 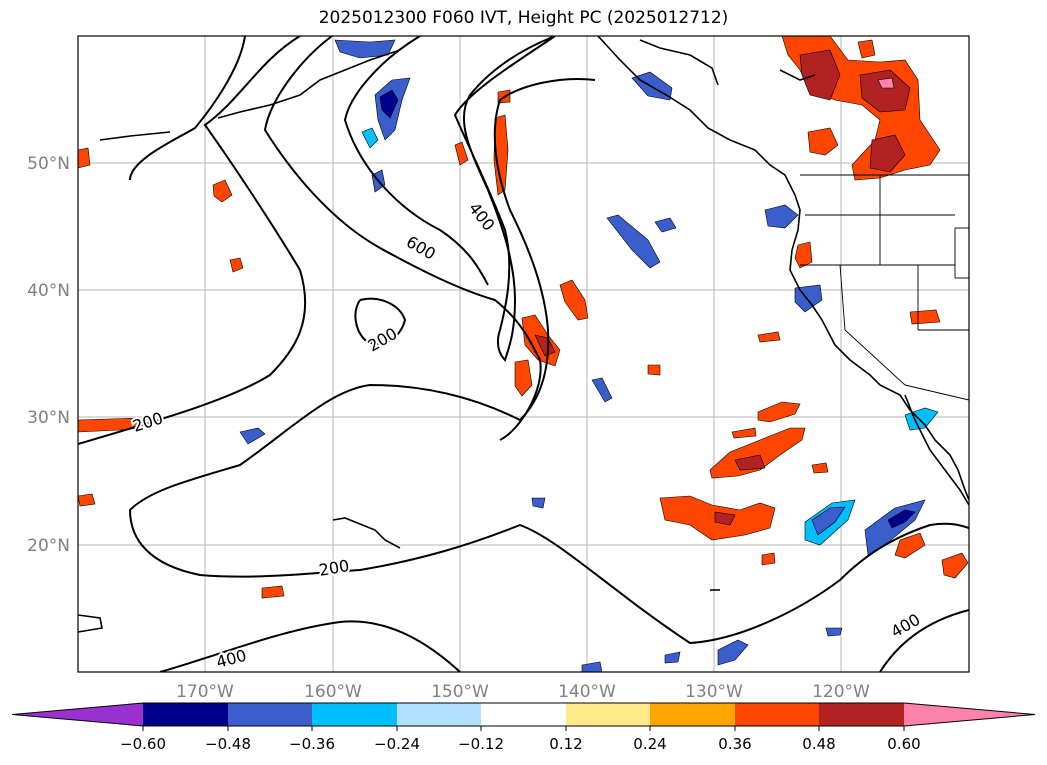 I want to click on colorbar-tick-label: −0.60, so click(x=143, y=744).